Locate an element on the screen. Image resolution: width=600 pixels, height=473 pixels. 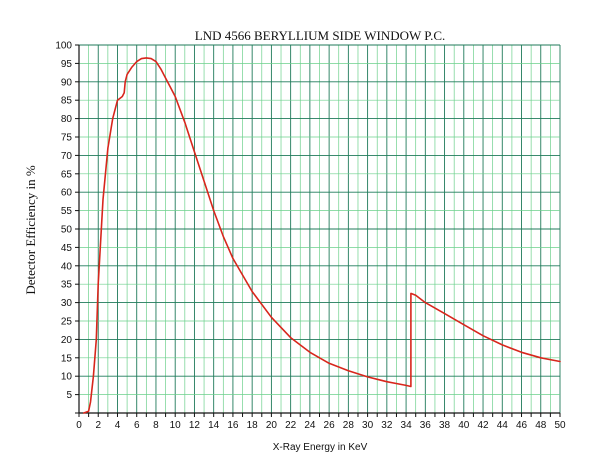
x-tick-label: 0 is located at coordinates (79, 425).